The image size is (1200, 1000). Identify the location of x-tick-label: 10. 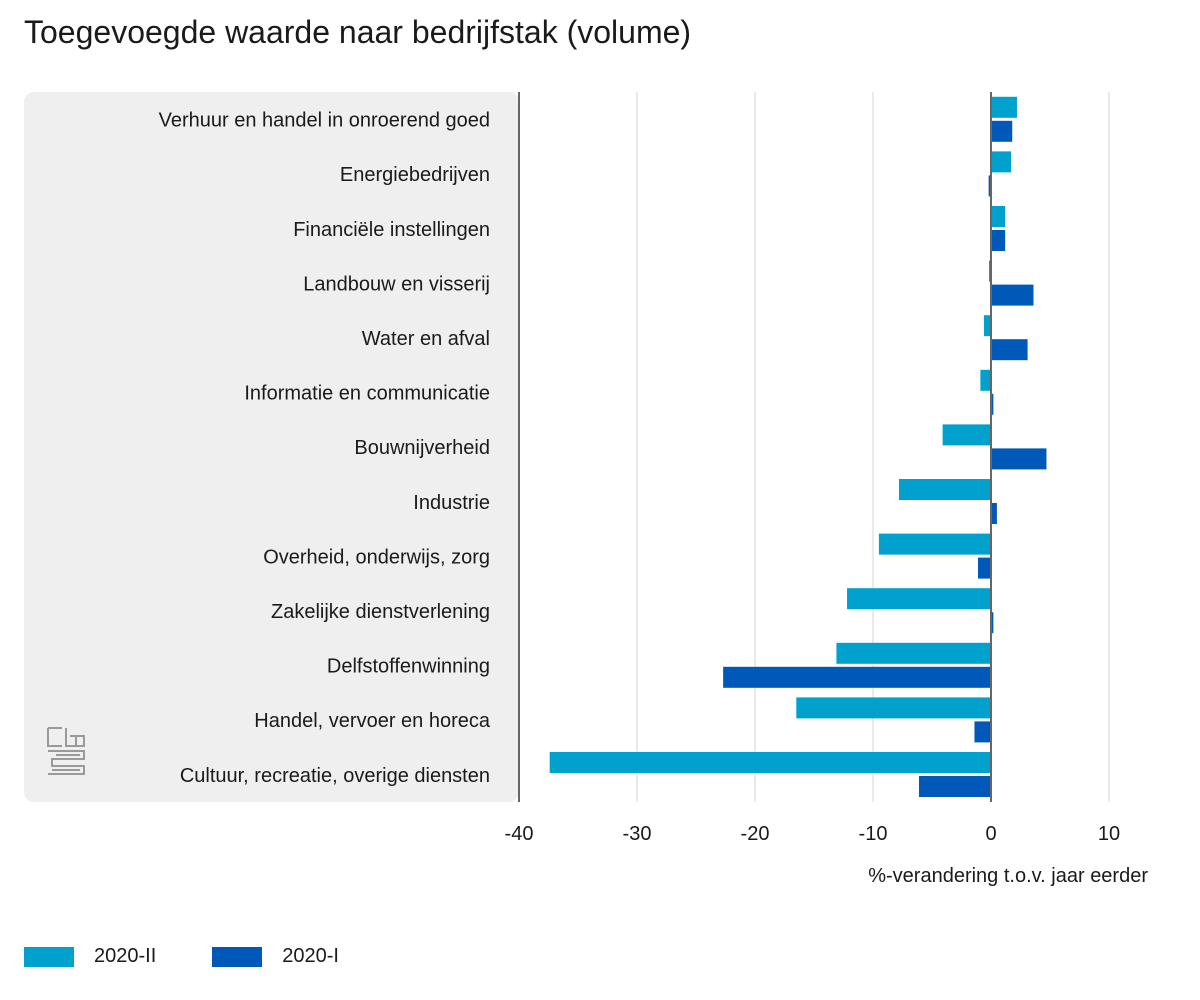
(1109, 834).